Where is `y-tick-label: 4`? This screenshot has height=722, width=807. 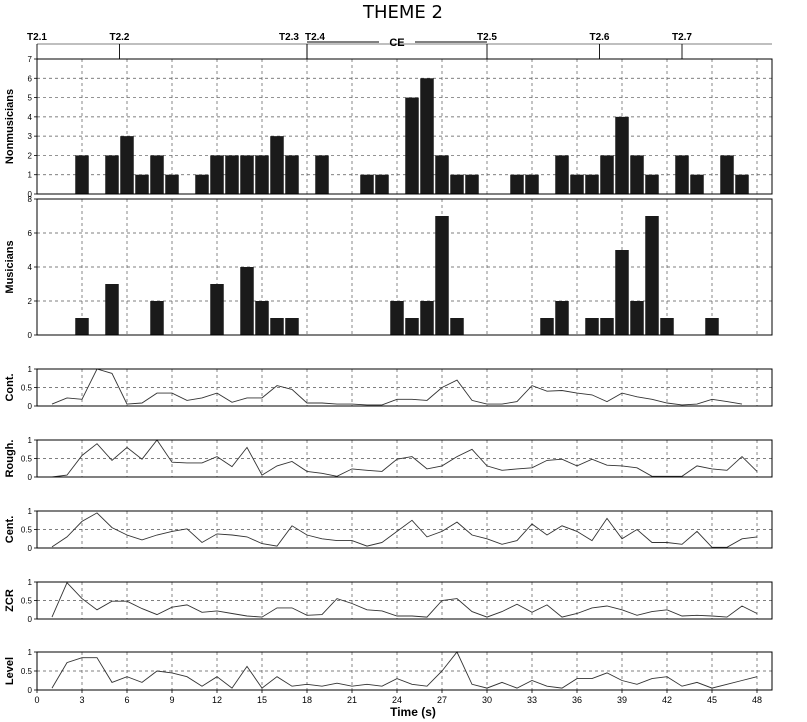
y-tick-label: 4 is located at coordinates (30, 117).